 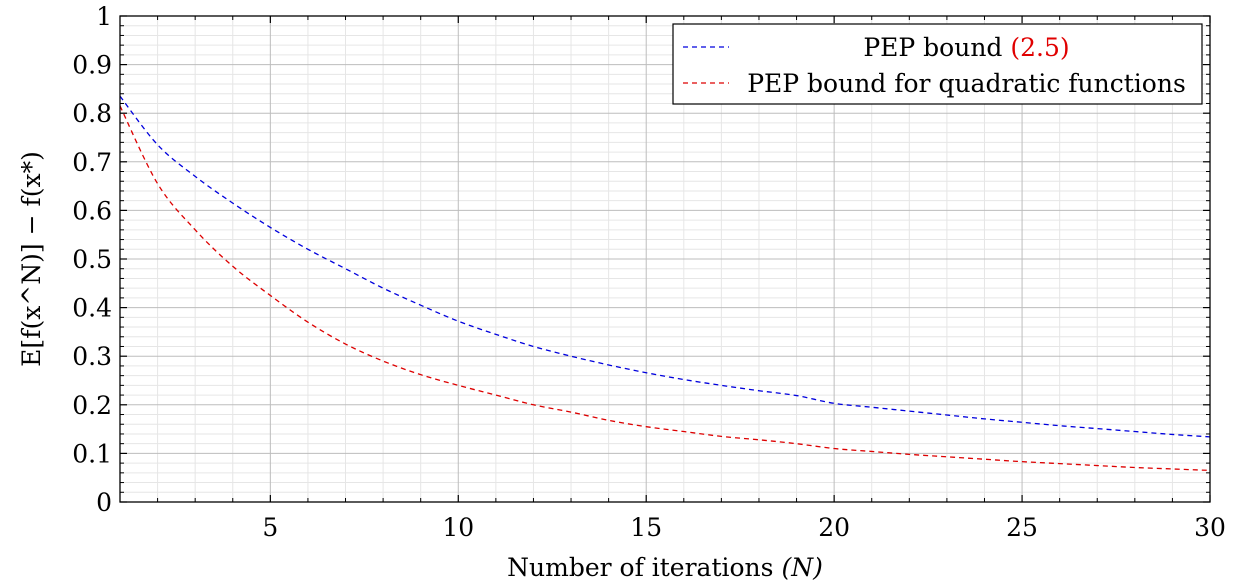 I want to click on x-tick-label: 30, so click(x=1210, y=527).